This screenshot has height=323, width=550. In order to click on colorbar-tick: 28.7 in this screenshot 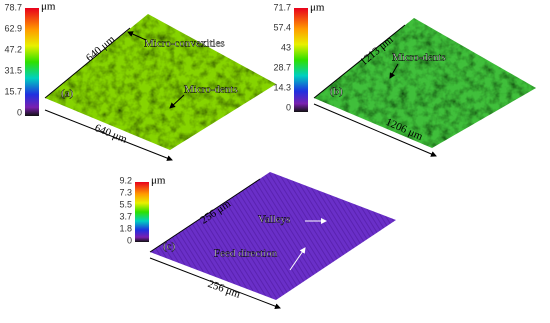, I will do `click(282, 67)`.